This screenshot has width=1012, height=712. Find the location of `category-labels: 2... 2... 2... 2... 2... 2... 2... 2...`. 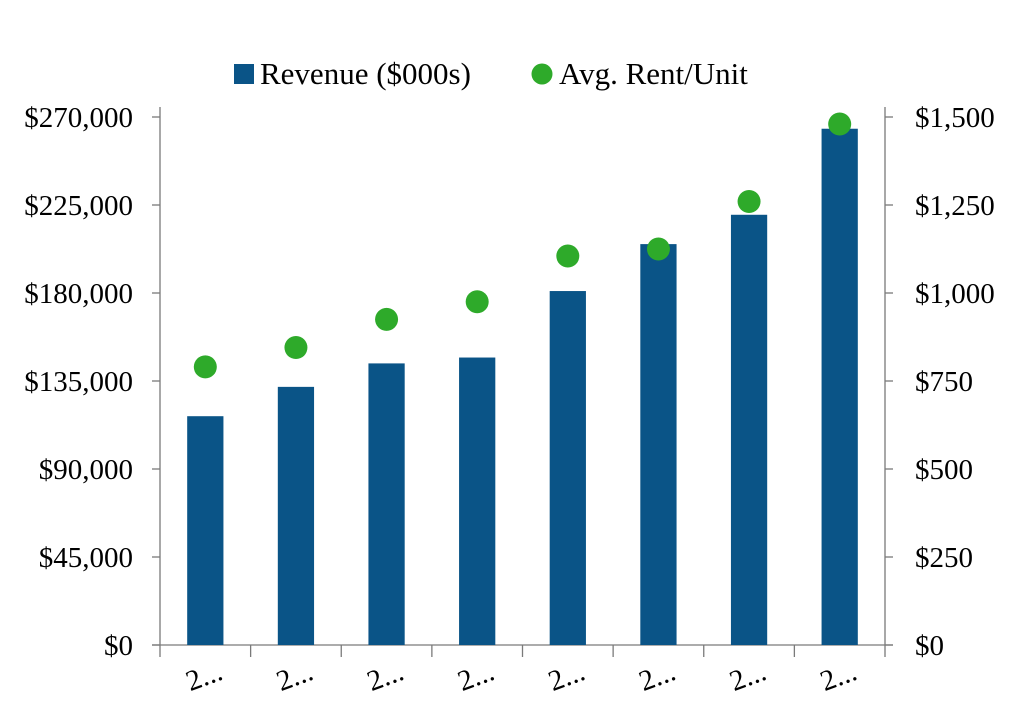

category-labels: 2... 2... 2... 2... 2... 2... 2... 2... is located at coordinates (521, 676).